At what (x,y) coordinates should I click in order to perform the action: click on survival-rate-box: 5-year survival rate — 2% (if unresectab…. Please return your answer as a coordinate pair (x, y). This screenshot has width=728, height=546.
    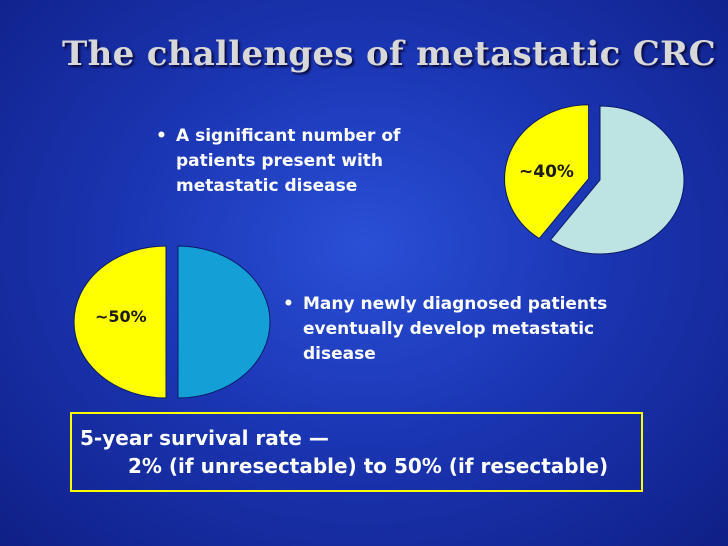
    Looking at the image, I should click on (356, 452).